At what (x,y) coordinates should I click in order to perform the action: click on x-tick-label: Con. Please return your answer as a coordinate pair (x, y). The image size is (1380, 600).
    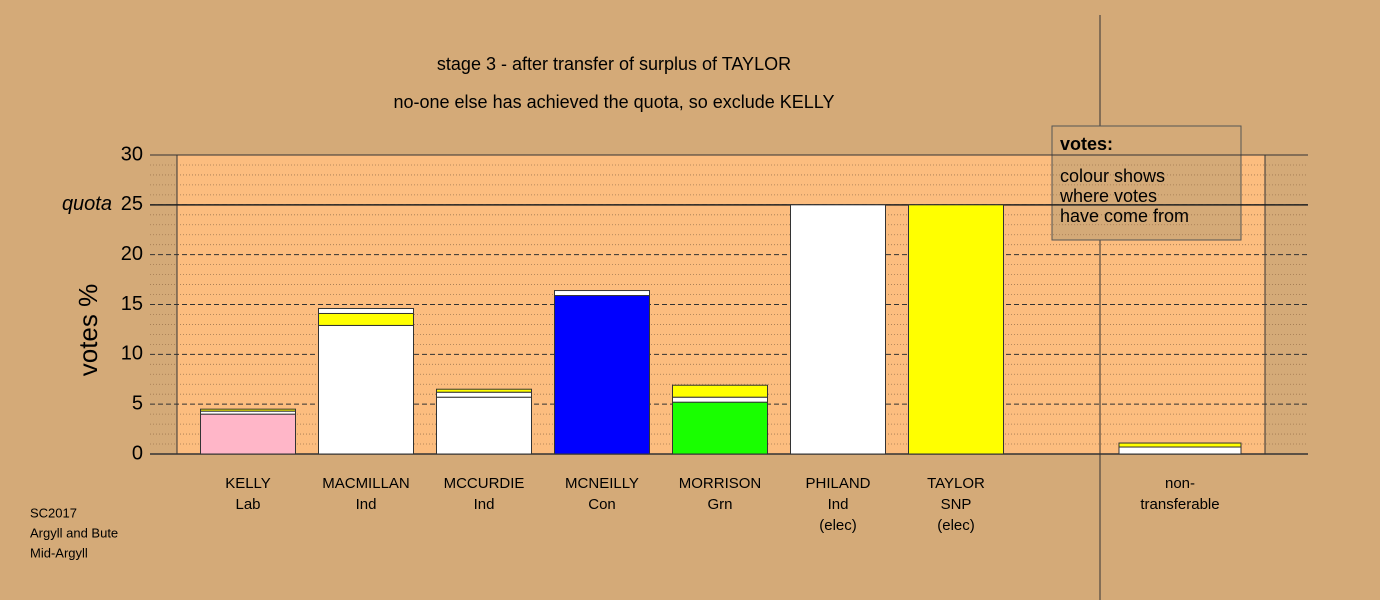
    Looking at the image, I should click on (602, 504).